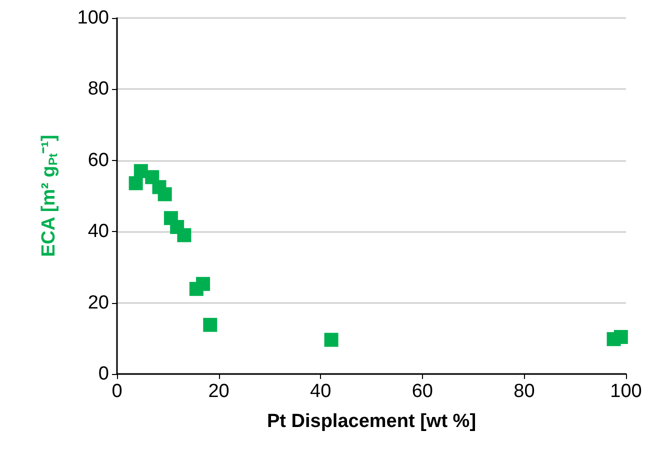 The height and width of the screenshot is (462, 664). What do you see at coordinates (93, 18) in the screenshot?
I see `y-tick-label: 100` at bounding box center [93, 18].